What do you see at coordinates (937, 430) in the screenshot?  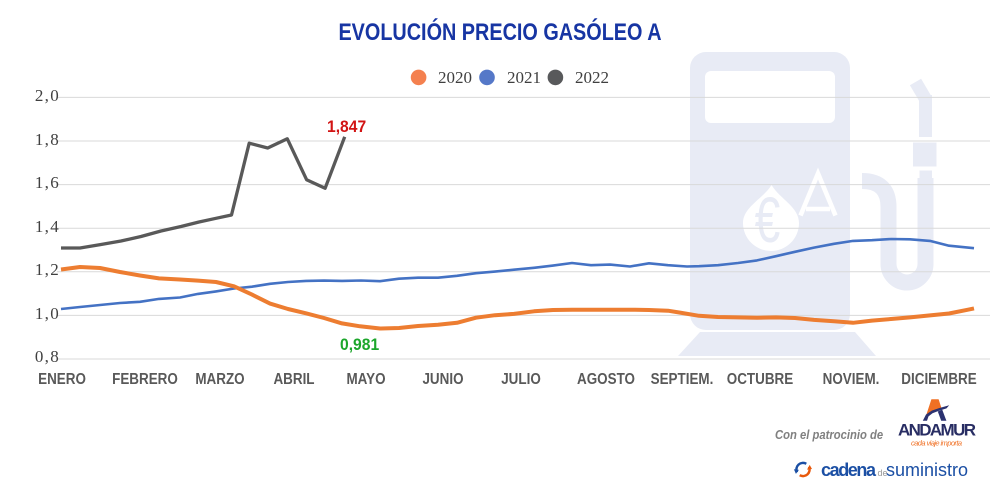 I see `svg-text: ANDAMUR` at bounding box center [937, 430].